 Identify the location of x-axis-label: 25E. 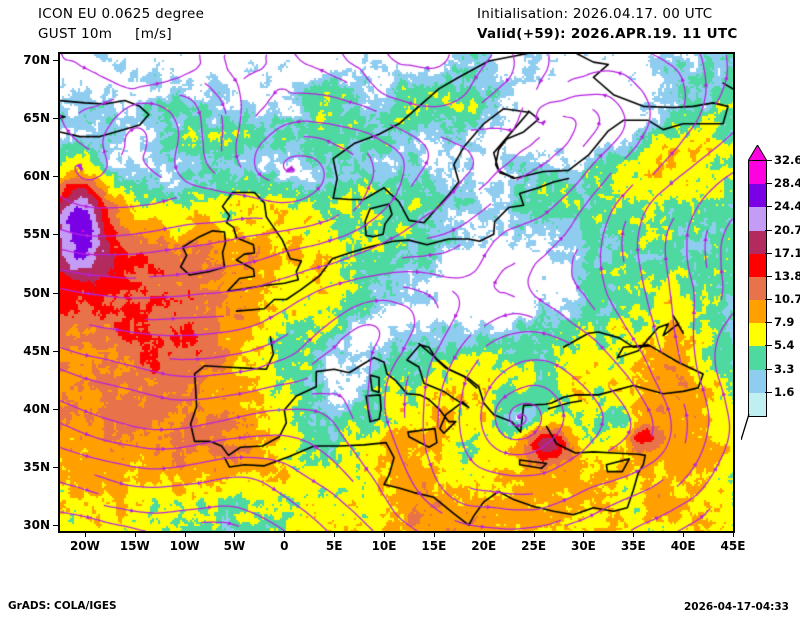
(534, 546).